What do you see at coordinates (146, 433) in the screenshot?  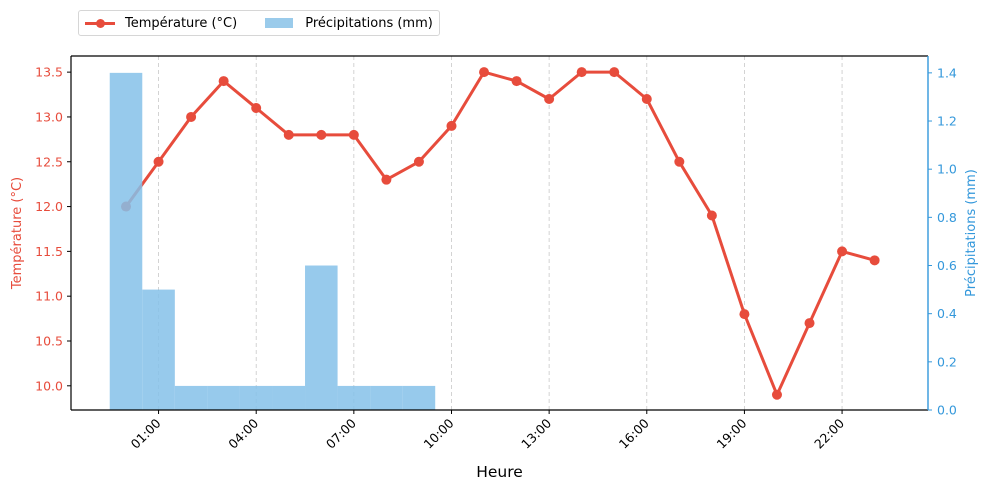 I see `x-tick-label: 01:00` at bounding box center [146, 433].